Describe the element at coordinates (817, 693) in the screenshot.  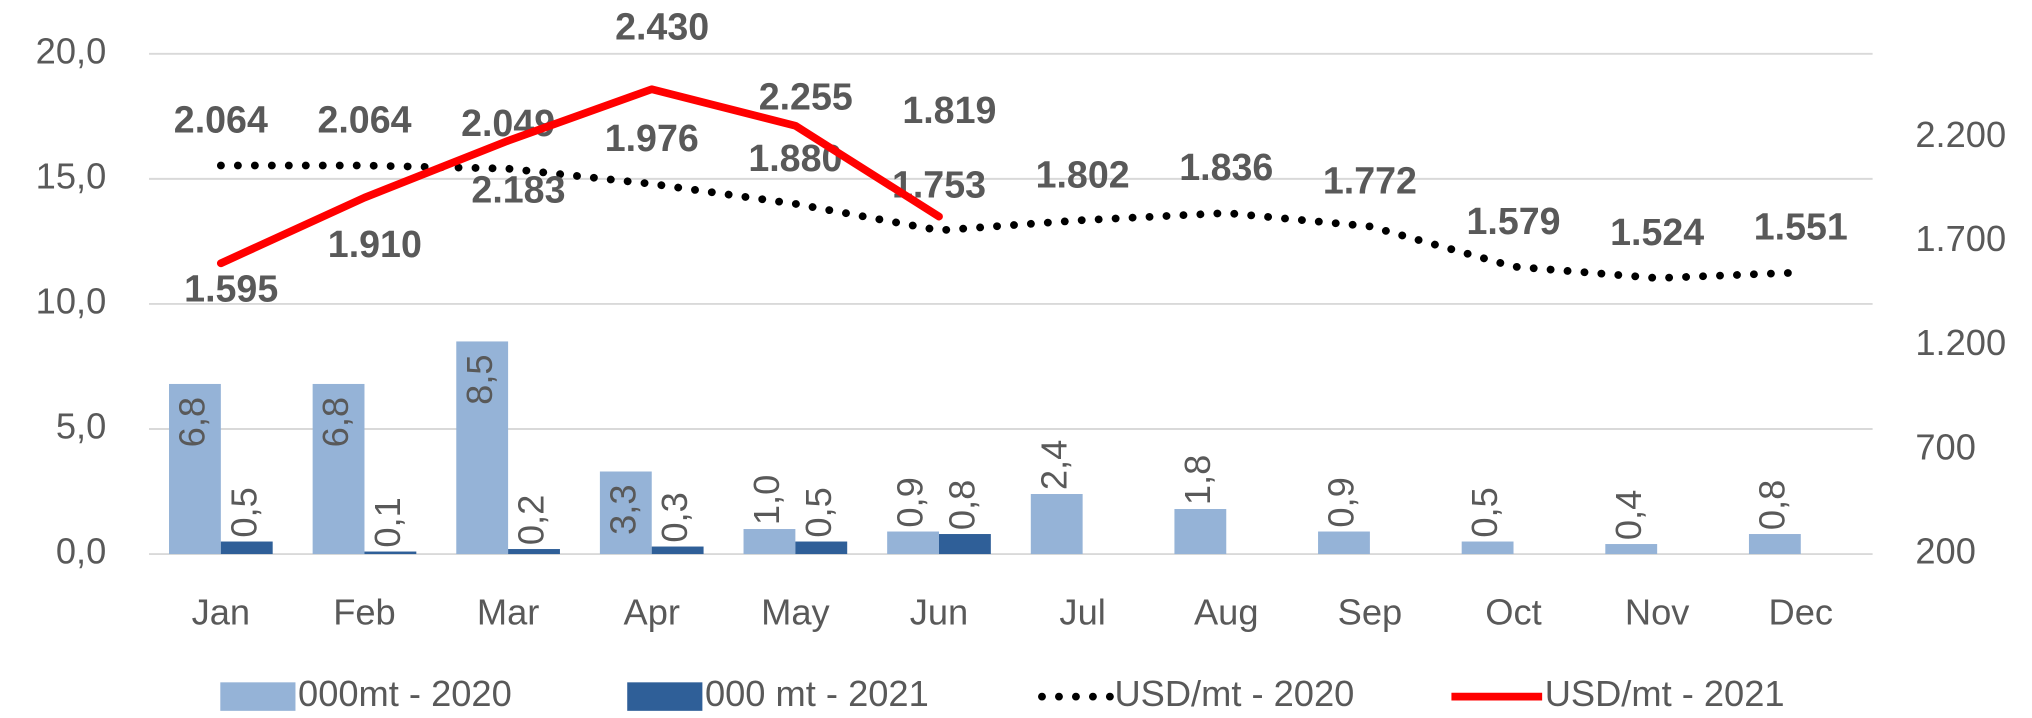
I see `legend-label: 000 mt - 2021` at that location.